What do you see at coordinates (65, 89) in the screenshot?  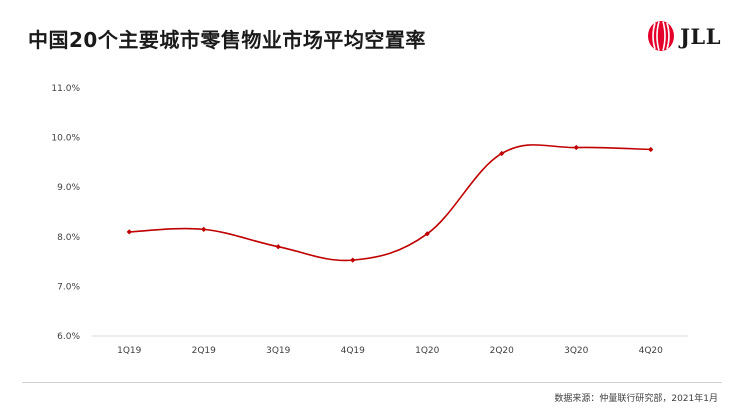 I see `y-tick-label: 11.0%` at bounding box center [65, 89].